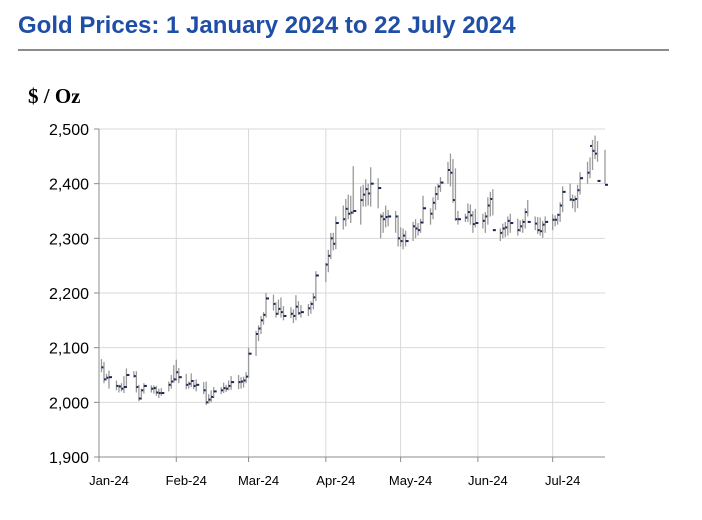 The height and width of the screenshot is (520, 702). I want to click on y-axis-label: $ / Oz, so click(54, 96).